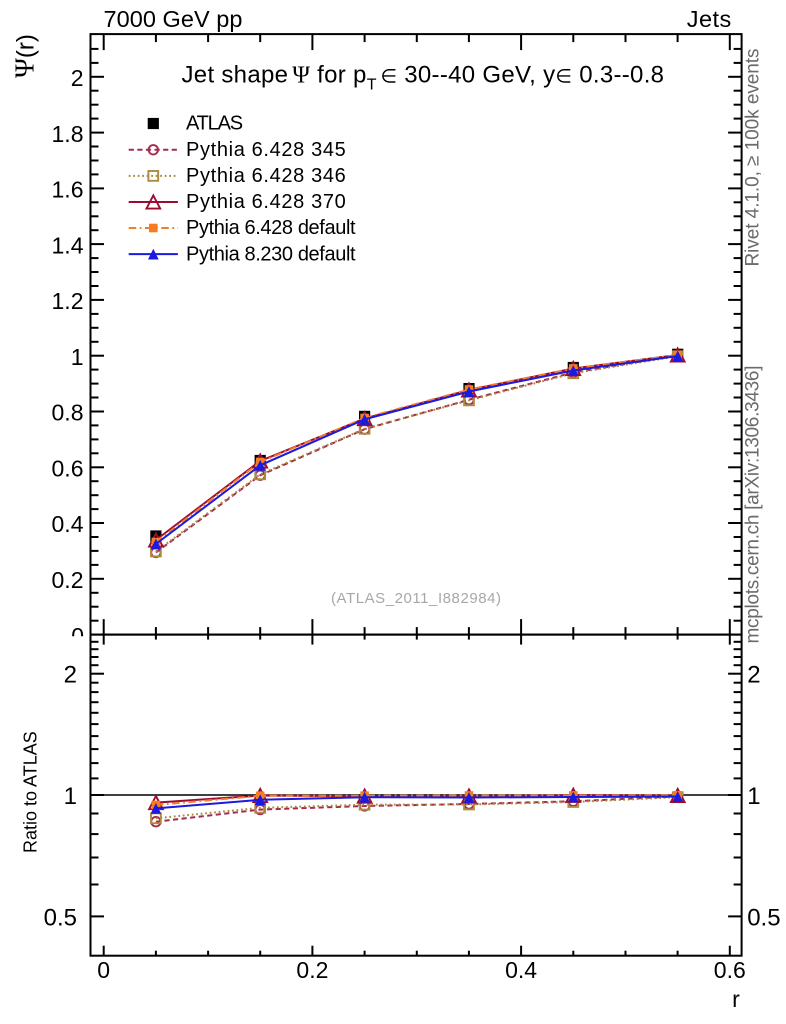 The image size is (786, 1024). I want to click on svg-text: 0.8, so click(68, 413).